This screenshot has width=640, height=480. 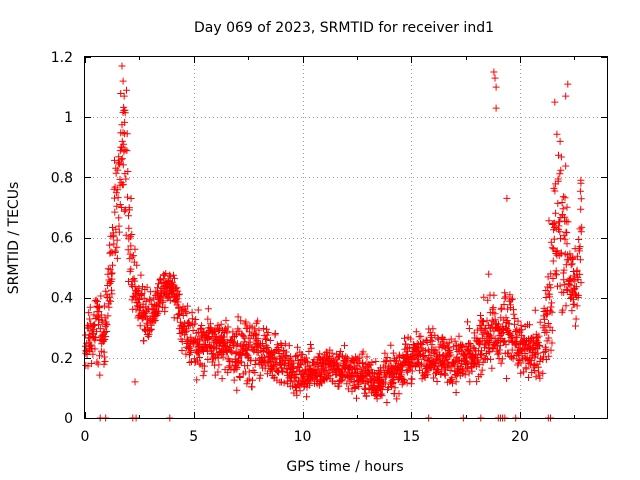 What do you see at coordinates (62, 359) in the screenshot?
I see `y-tick-label: 0.2` at bounding box center [62, 359].